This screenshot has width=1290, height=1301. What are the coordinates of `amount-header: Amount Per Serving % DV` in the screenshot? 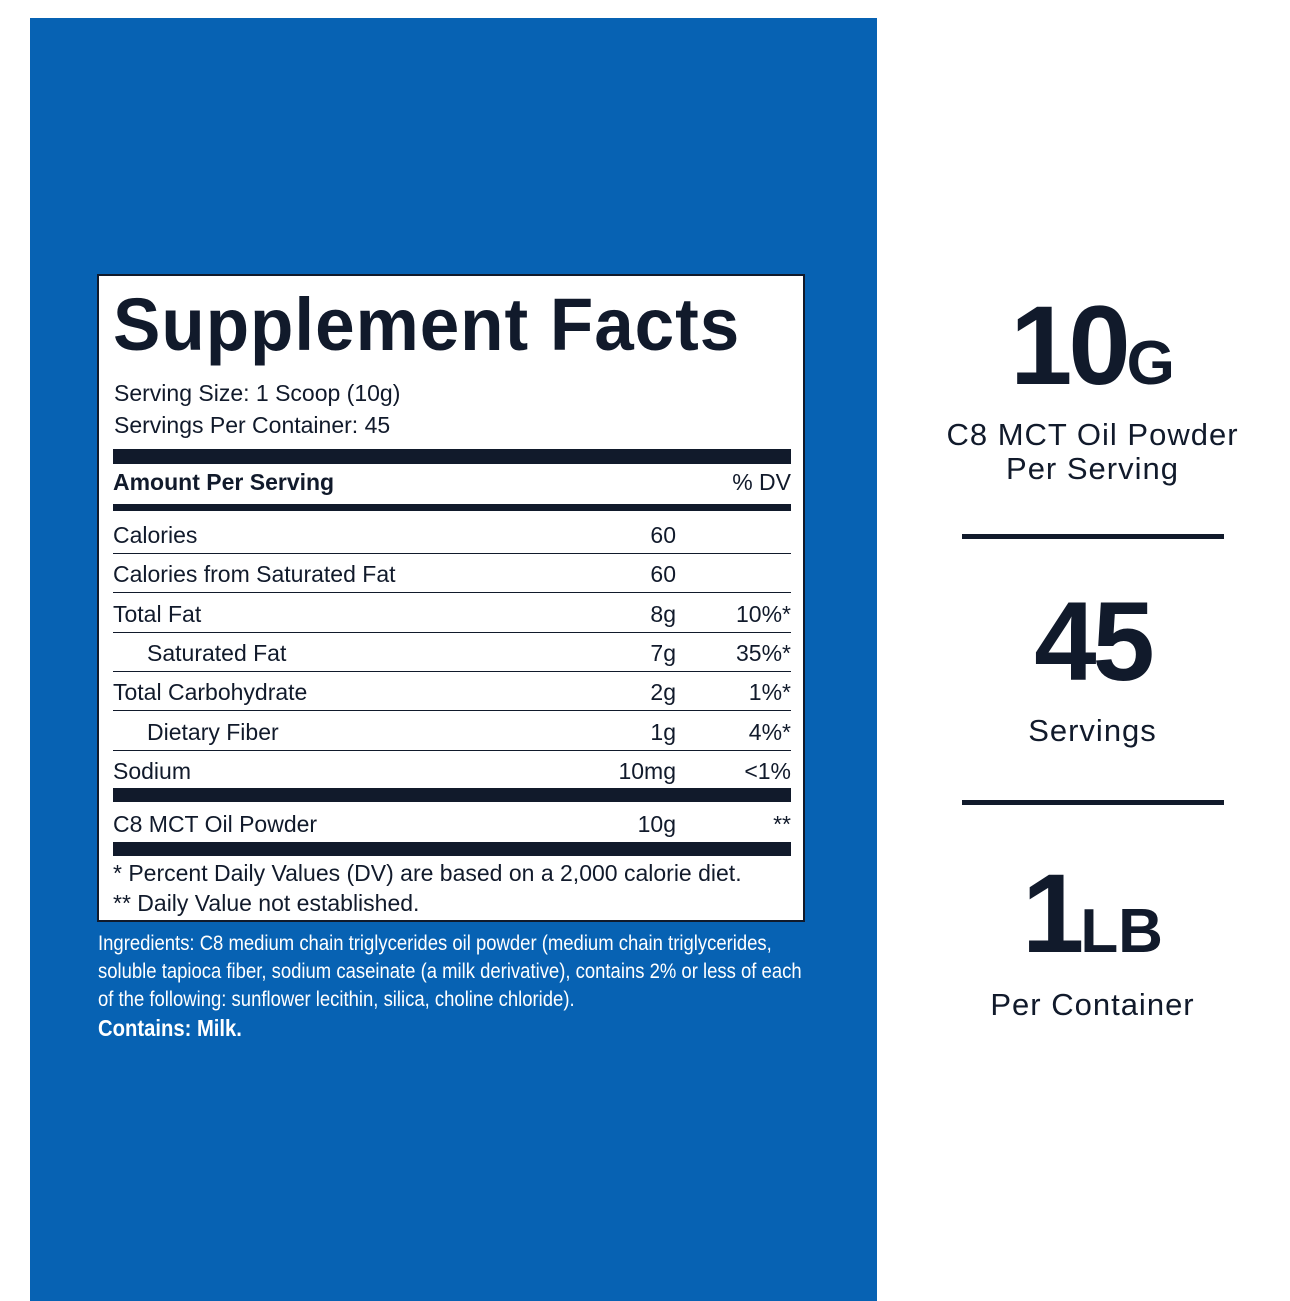 It's located at (452, 482).